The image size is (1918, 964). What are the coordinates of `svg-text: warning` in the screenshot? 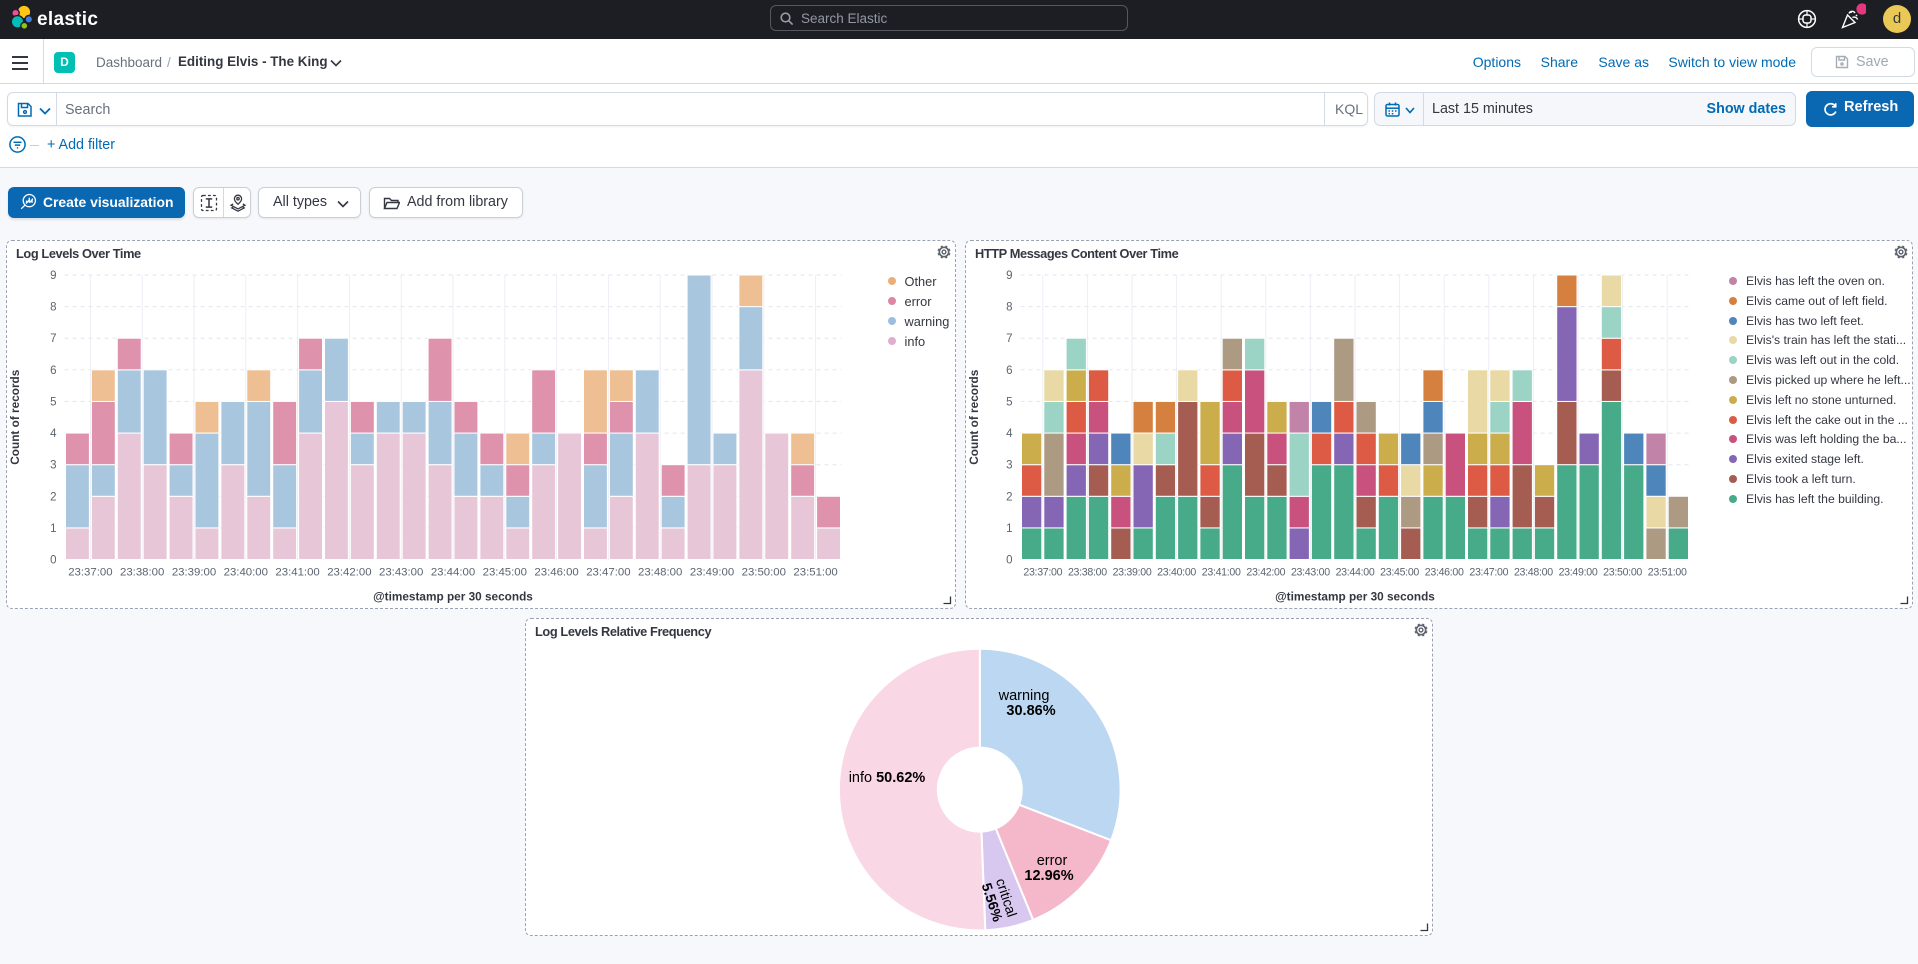 It's located at (1024, 696).